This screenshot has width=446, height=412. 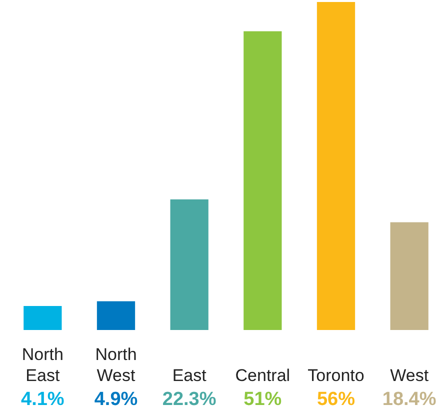 What do you see at coordinates (116, 399) in the screenshot?
I see `data-label: 4.9%` at bounding box center [116, 399].